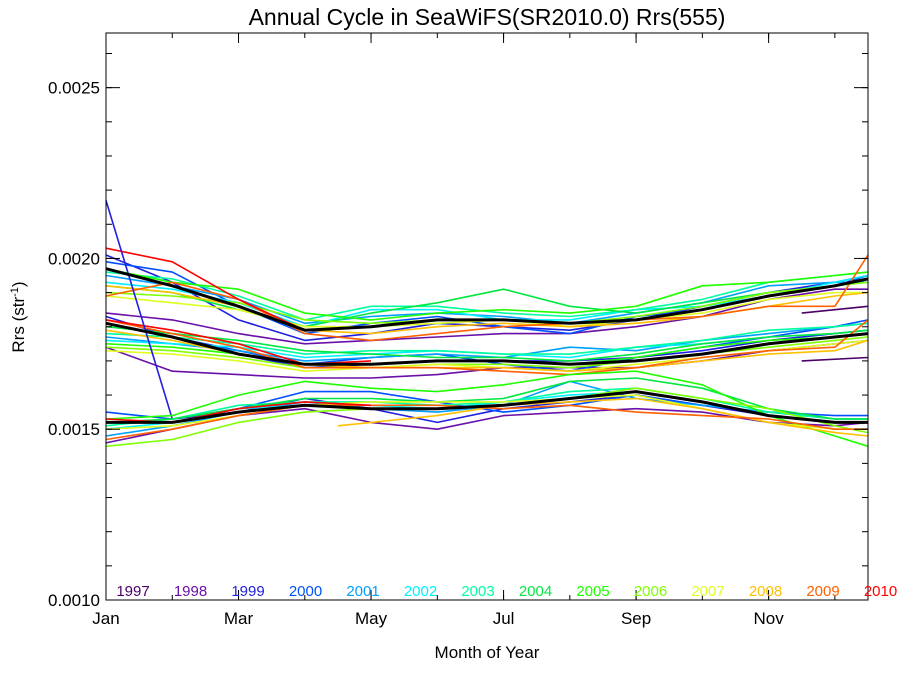 This screenshot has height=675, width=900. Describe the element at coordinates (18, 325) in the screenshot. I see `y-axis-label-text: Rrs (str` at that location.